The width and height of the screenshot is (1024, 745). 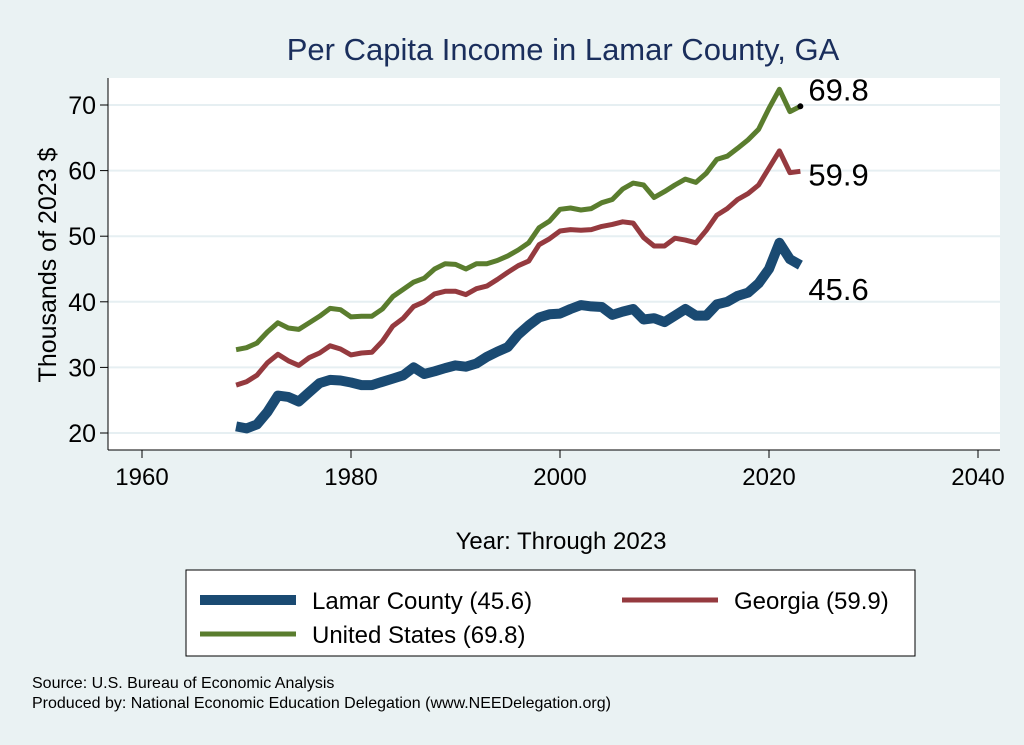 What do you see at coordinates (563, 49) in the screenshot?
I see `chart-title: Per Capita Income in Lamar County, GA` at bounding box center [563, 49].